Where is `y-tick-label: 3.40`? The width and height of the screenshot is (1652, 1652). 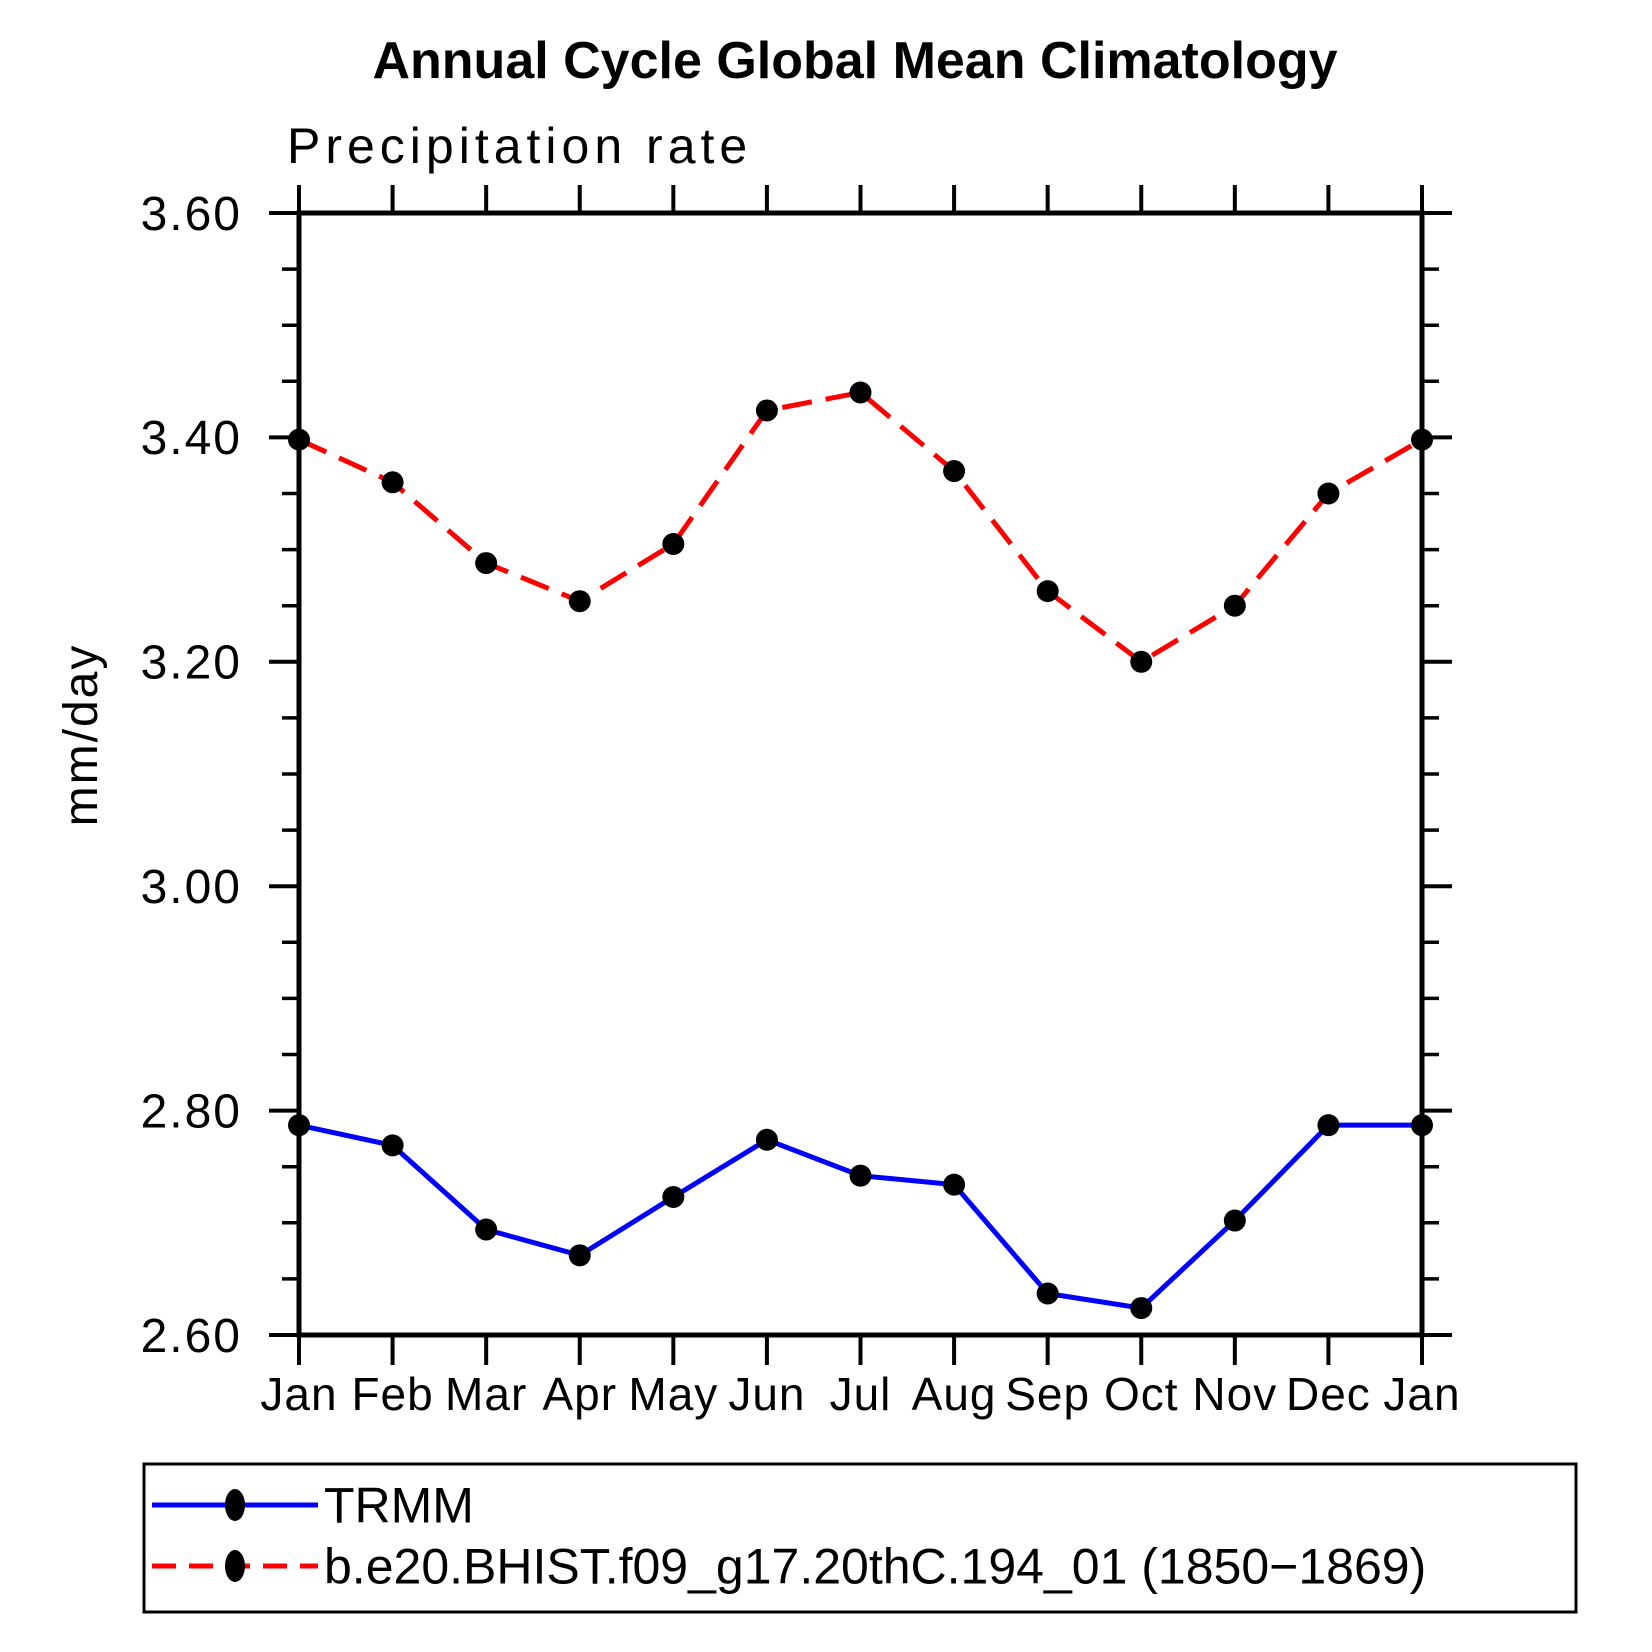 y-tick-label: 3.40 is located at coordinates (191, 438).